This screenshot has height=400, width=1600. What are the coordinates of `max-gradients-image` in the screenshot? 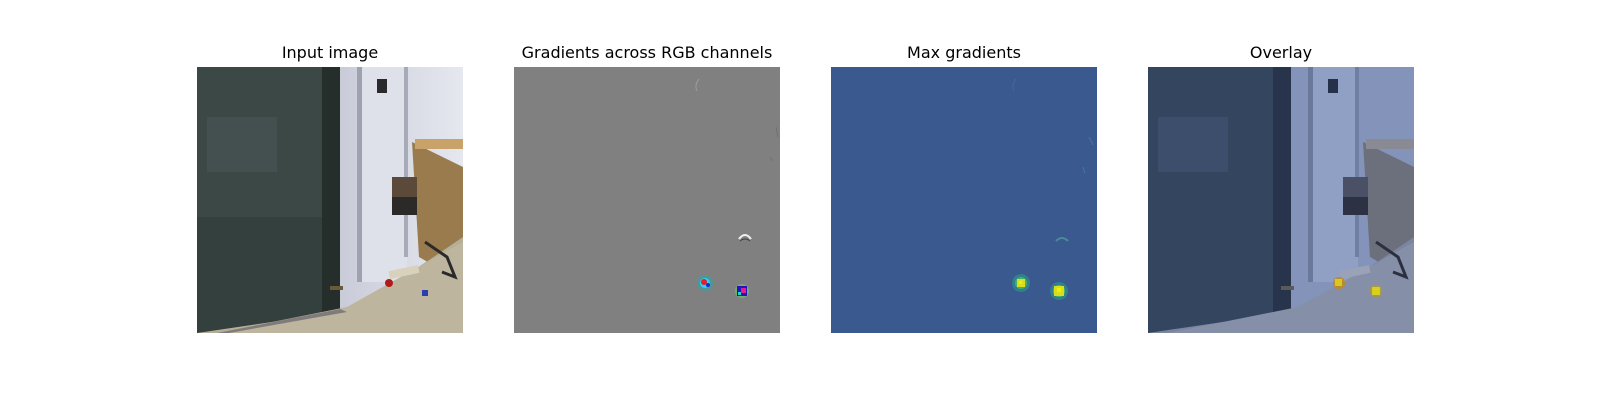 It's located at (964, 200).